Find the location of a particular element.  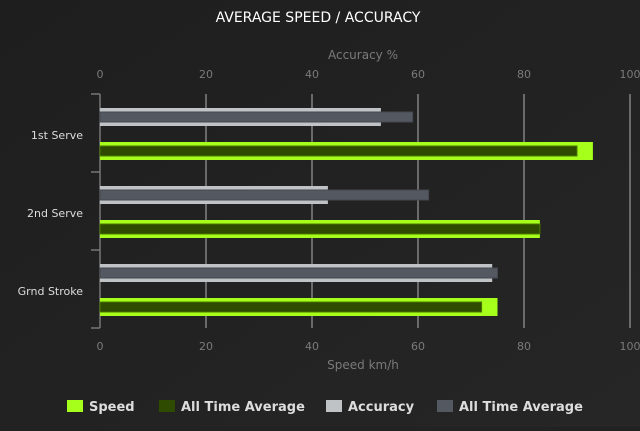

bottom-tick-label: 20 is located at coordinates (206, 346).